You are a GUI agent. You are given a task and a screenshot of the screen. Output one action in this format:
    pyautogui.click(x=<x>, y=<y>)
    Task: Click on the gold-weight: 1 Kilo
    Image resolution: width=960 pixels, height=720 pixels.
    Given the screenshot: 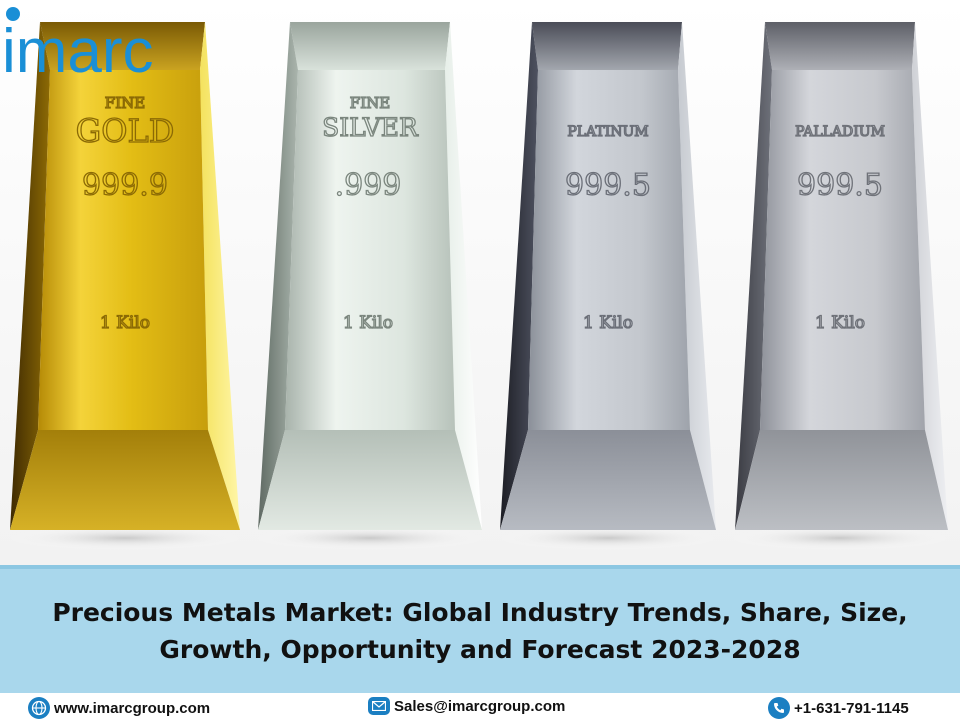 What is the action you would take?
    pyautogui.click(x=125, y=323)
    